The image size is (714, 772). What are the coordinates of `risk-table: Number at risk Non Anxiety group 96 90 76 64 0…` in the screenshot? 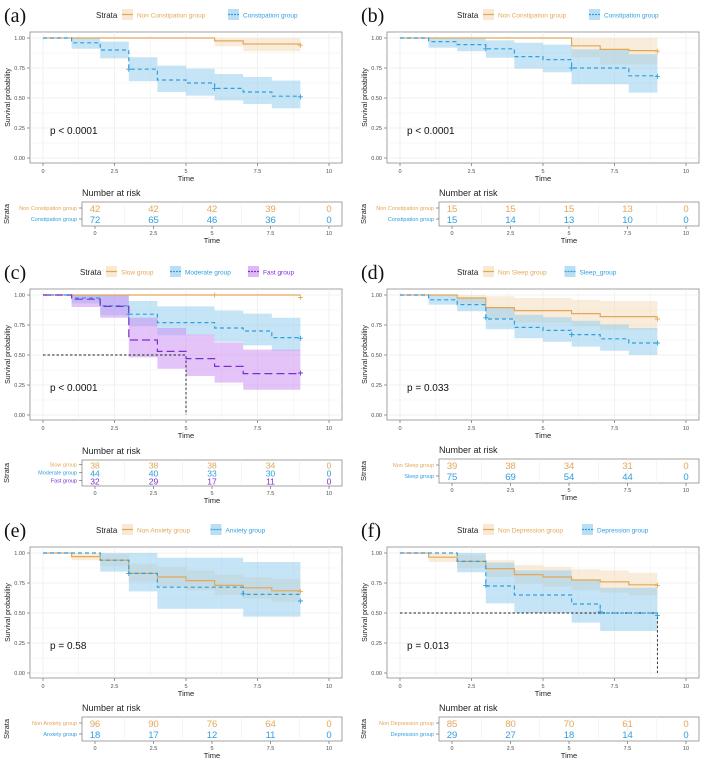 It's located at (172, 731).